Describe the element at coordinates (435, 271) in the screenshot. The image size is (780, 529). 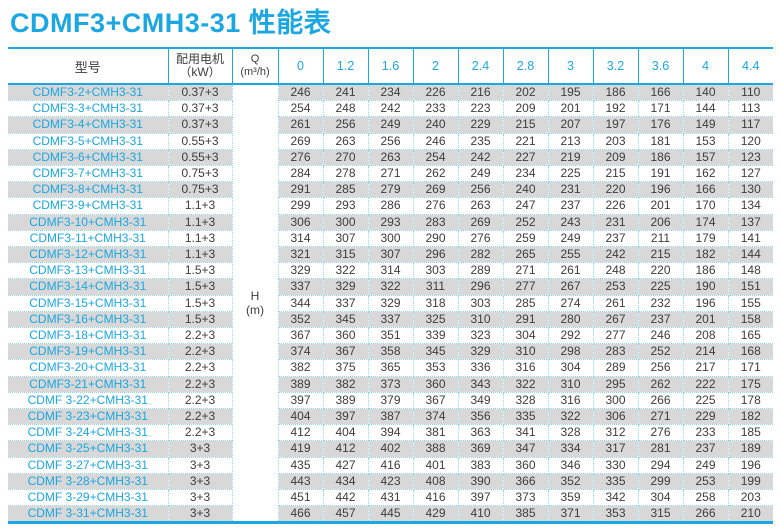
I see `head-value-cell: 303` at that location.